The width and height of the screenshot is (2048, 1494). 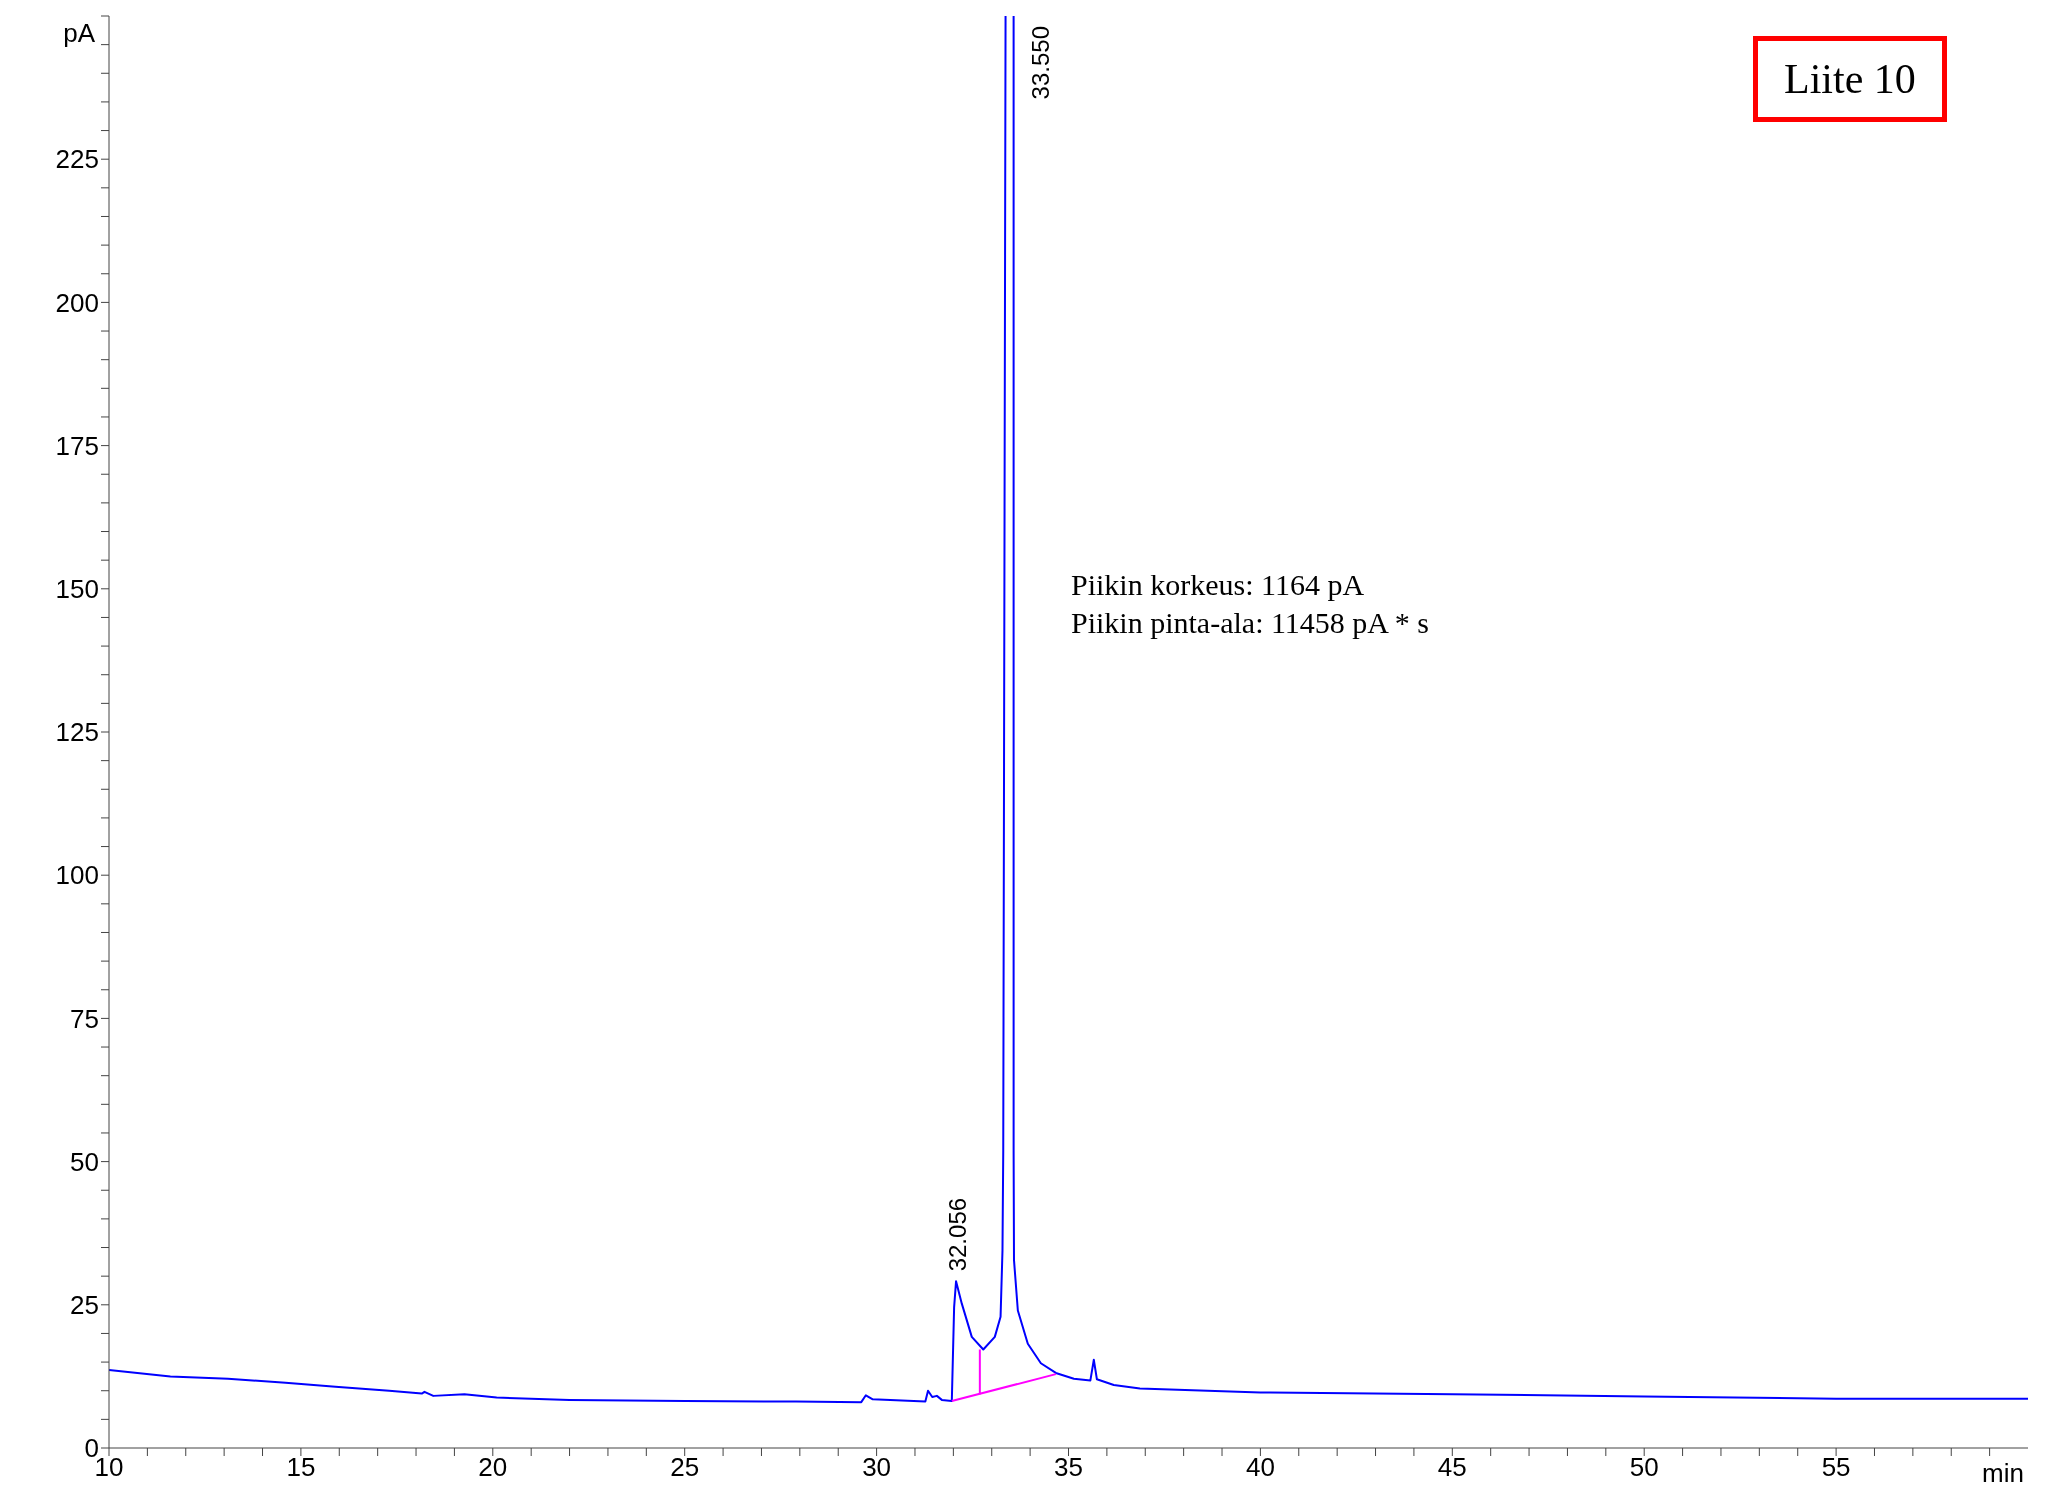 I want to click on x-tick-label: 55, so click(x=1836, y=1467).